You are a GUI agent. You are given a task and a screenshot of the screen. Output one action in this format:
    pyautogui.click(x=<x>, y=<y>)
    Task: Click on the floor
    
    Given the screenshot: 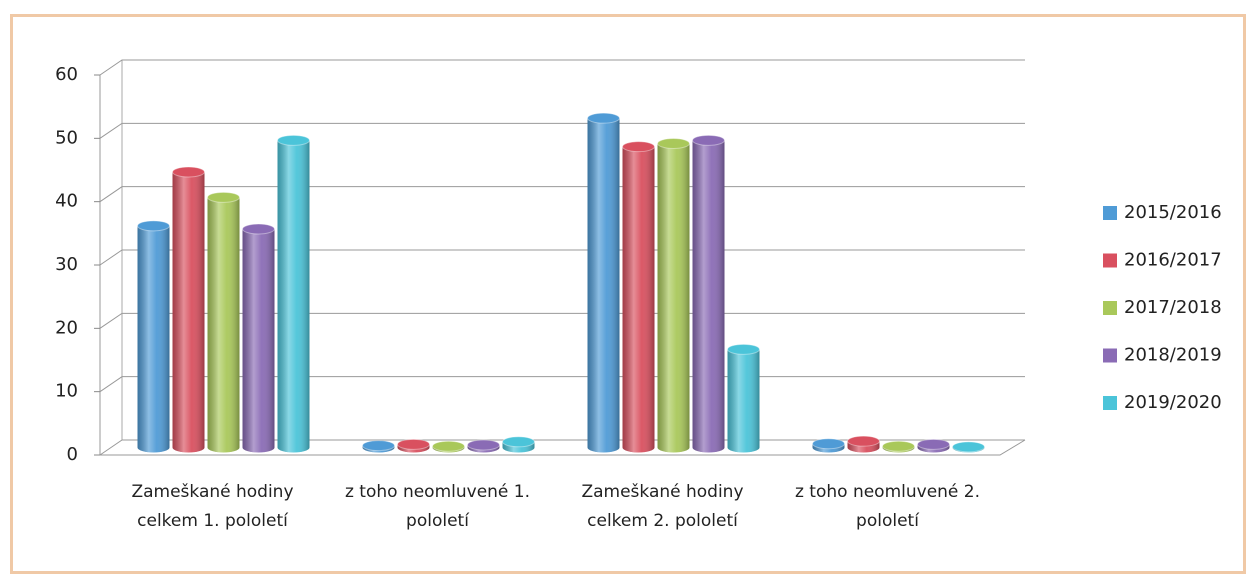 What is the action you would take?
    pyautogui.click(x=563, y=447)
    